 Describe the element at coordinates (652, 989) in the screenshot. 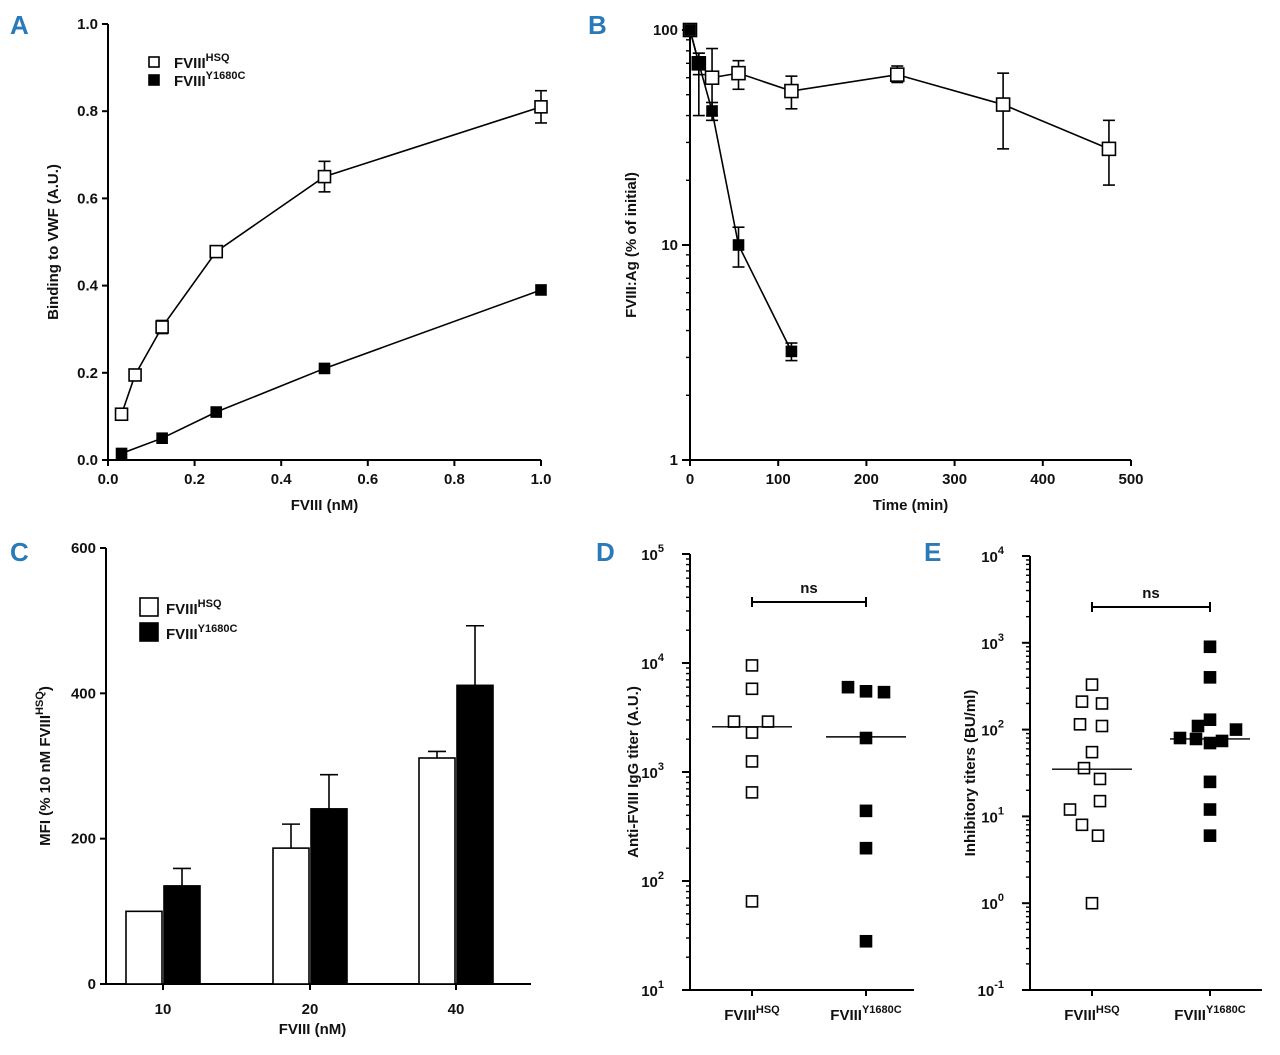

I see `d-y-tick-label: 10¹` at that location.